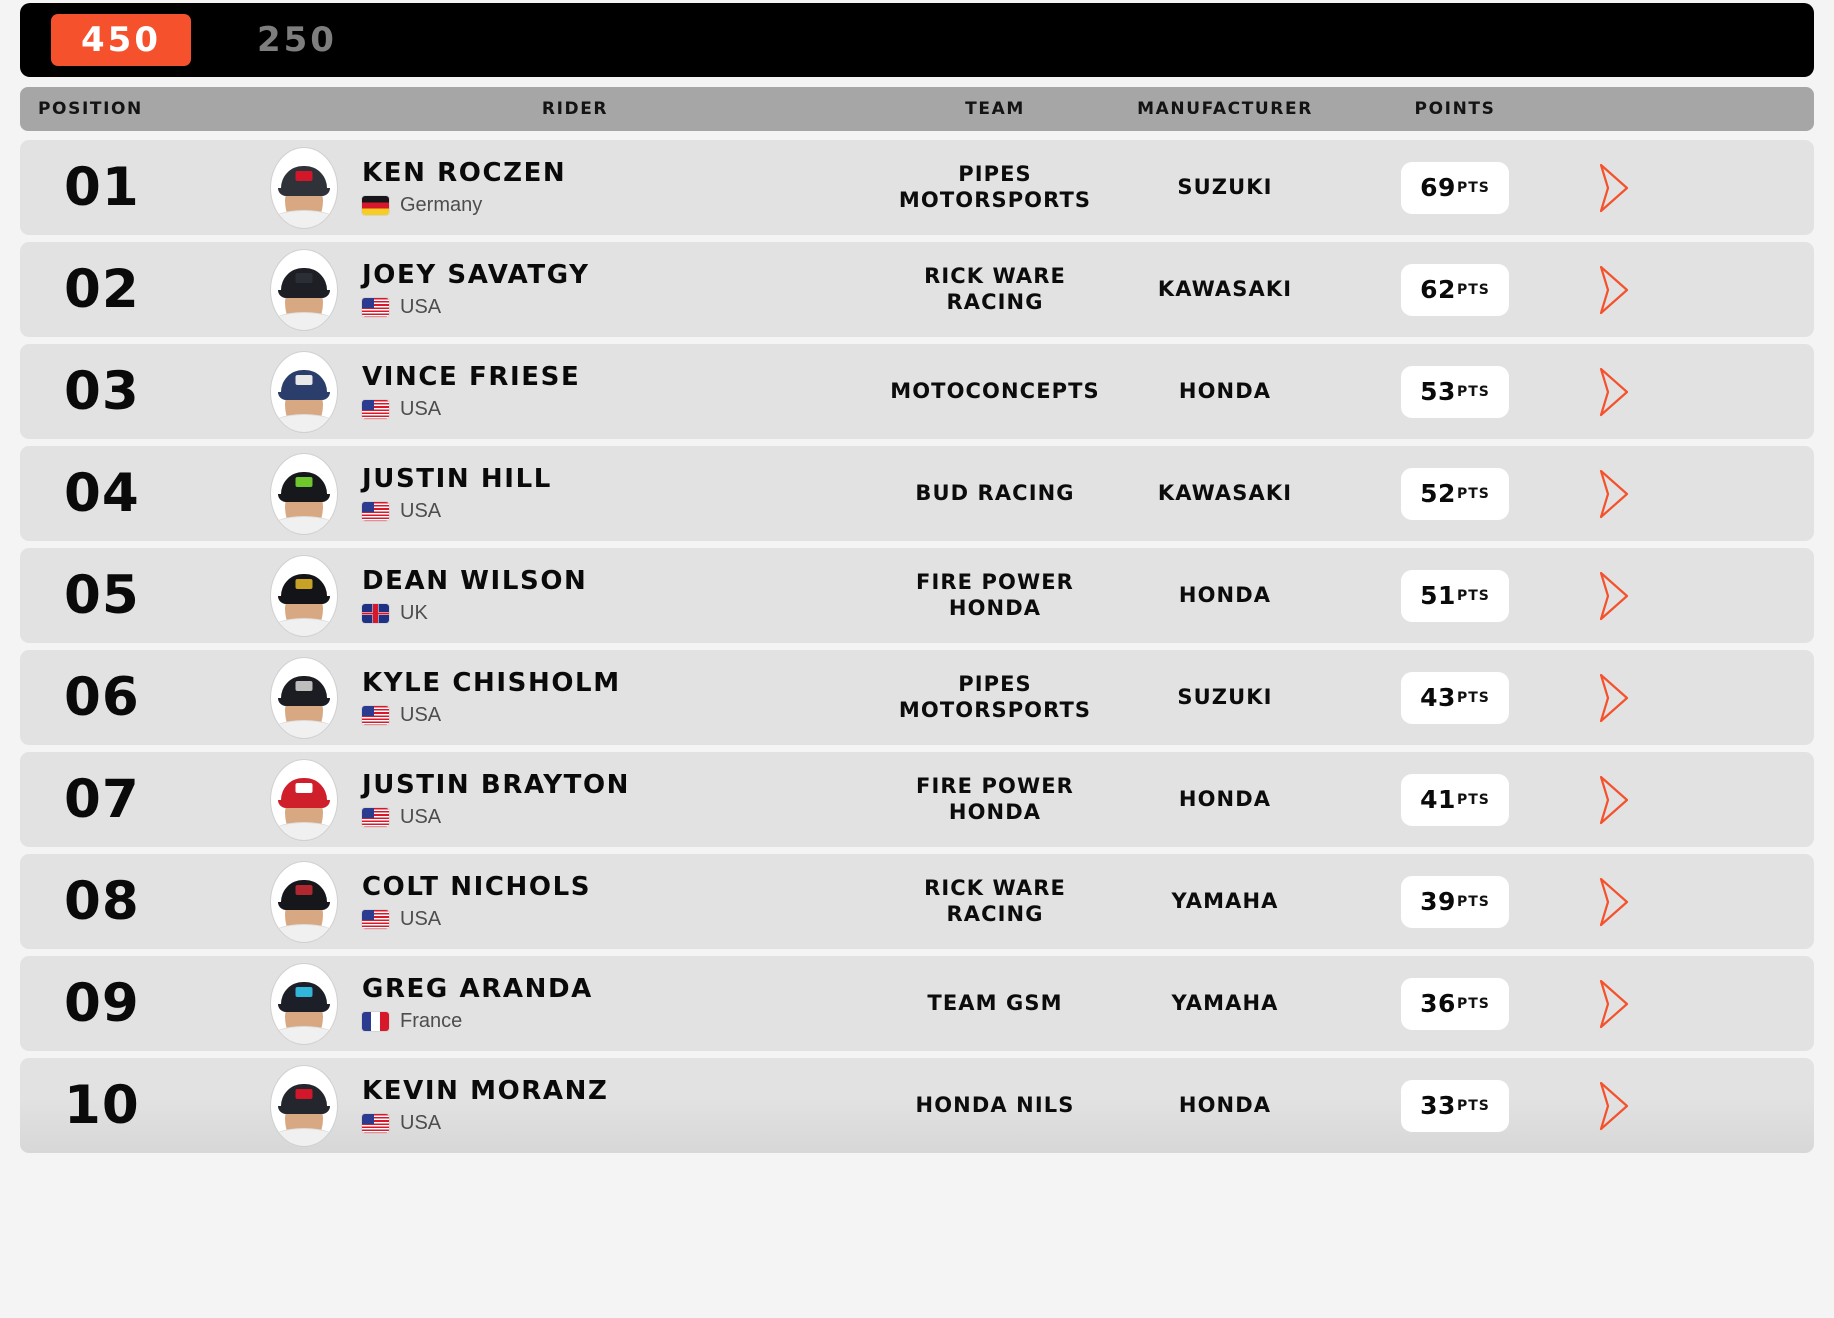  What do you see at coordinates (1438, 799) in the screenshot?
I see `points-value: 41` at bounding box center [1438, 799].